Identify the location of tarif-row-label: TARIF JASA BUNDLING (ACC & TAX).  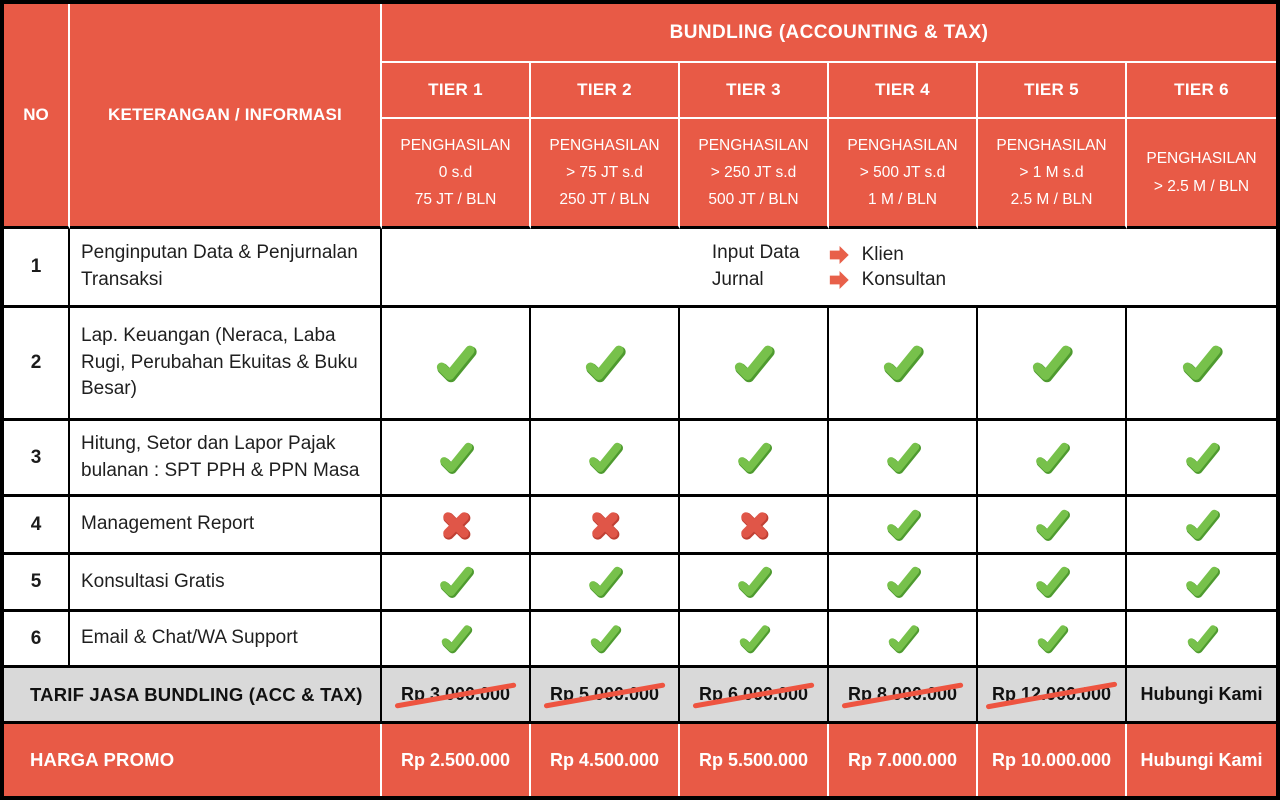
(193, 696).